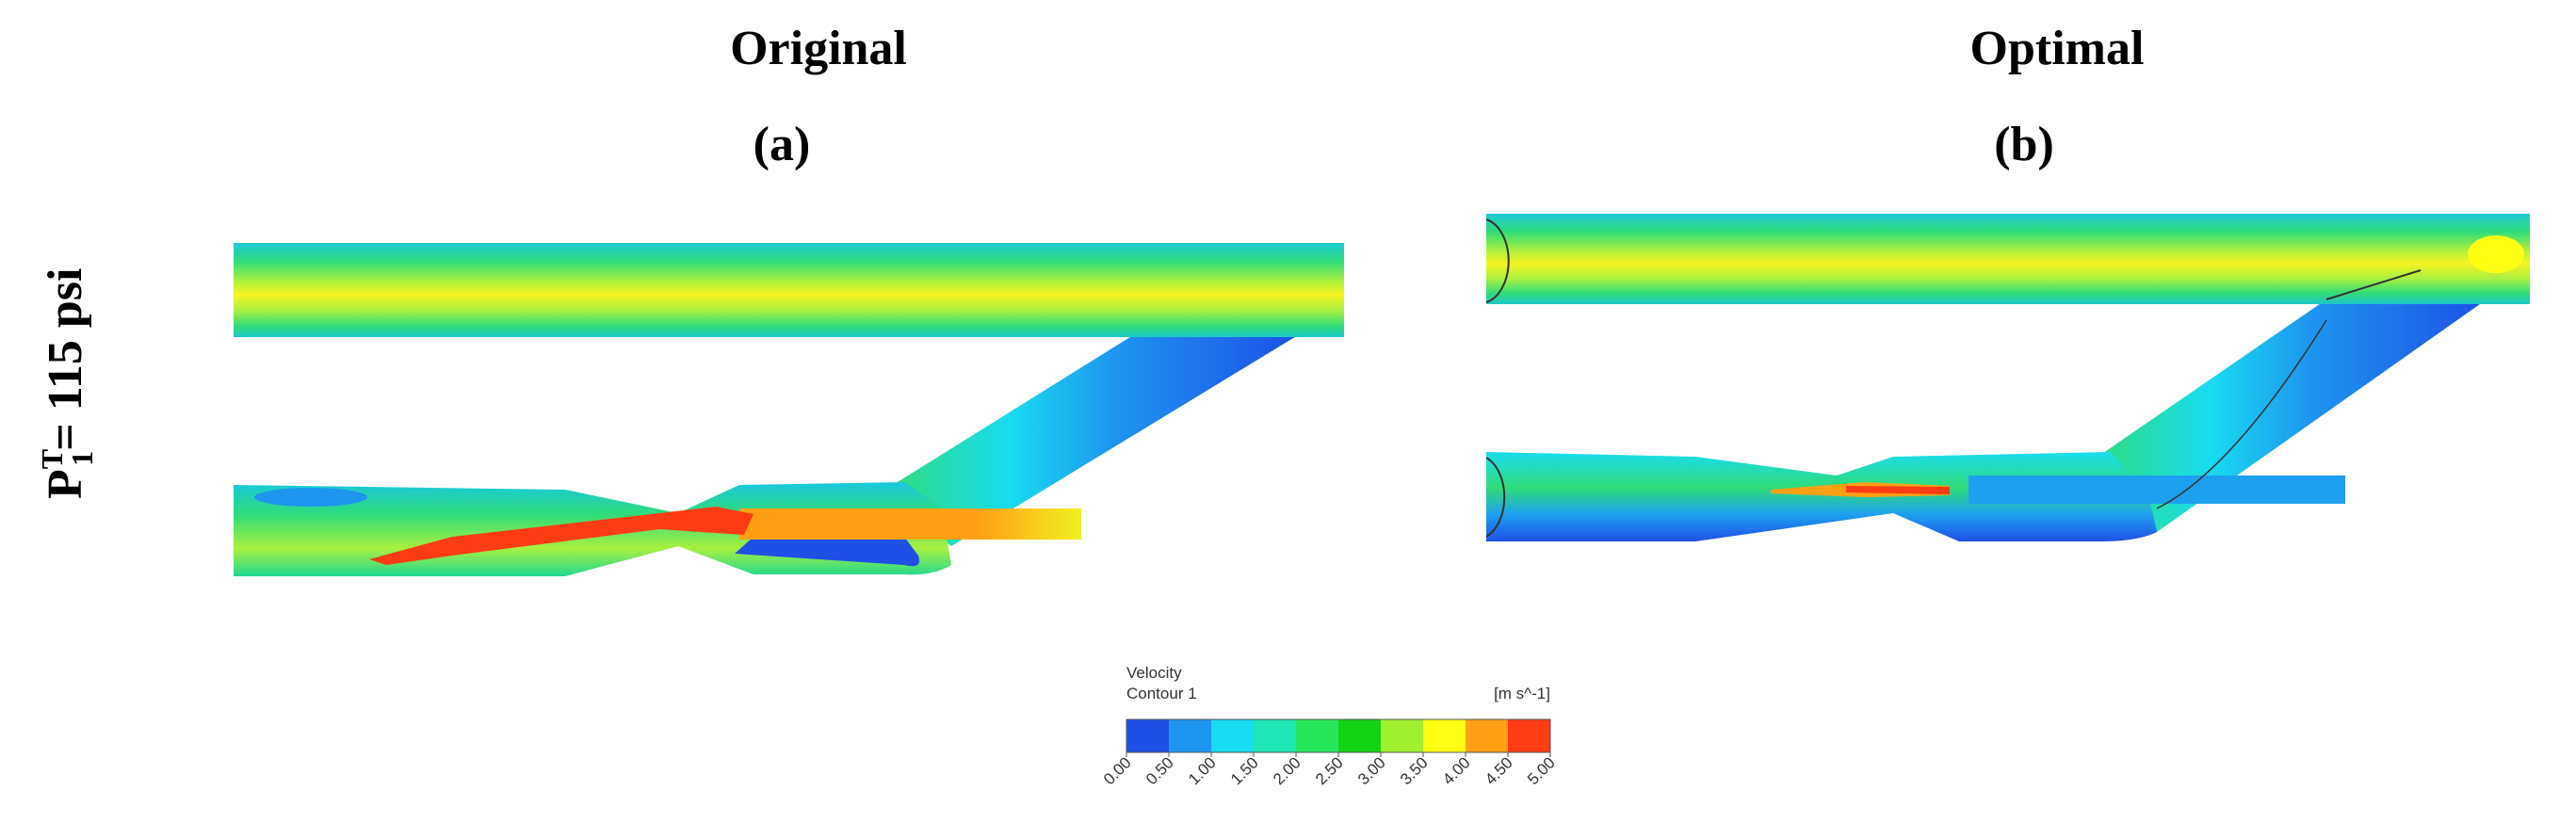 The image size is (2576, 839). Describe the element at coordinates (82, 458) in the screenshot. I see `row-label-sub: 1` at that location.